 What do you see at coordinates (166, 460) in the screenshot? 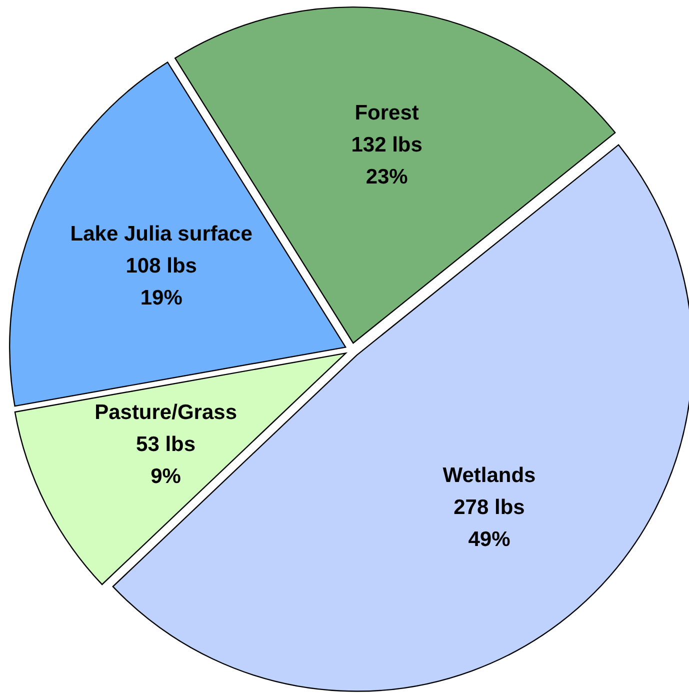
I see `data-label: 53 lbs 9%` at bounding box center [166, 460].